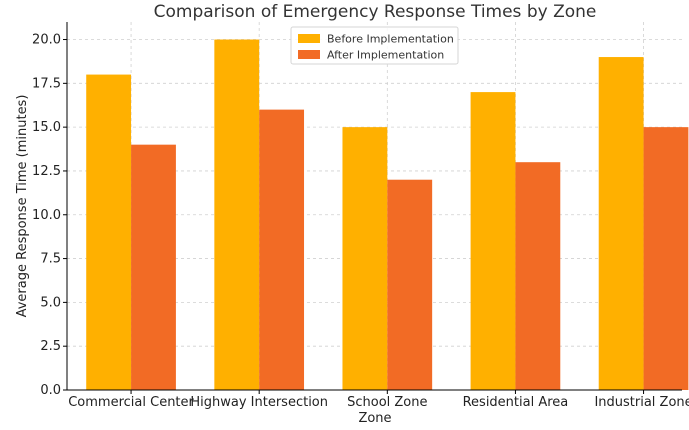 The width and height of the screenshot is (689, 430). What do you see at coordinates (50, 259) in the screenshot?
I see `y-tick-label: 7.5` at bounding box center [50, 259].